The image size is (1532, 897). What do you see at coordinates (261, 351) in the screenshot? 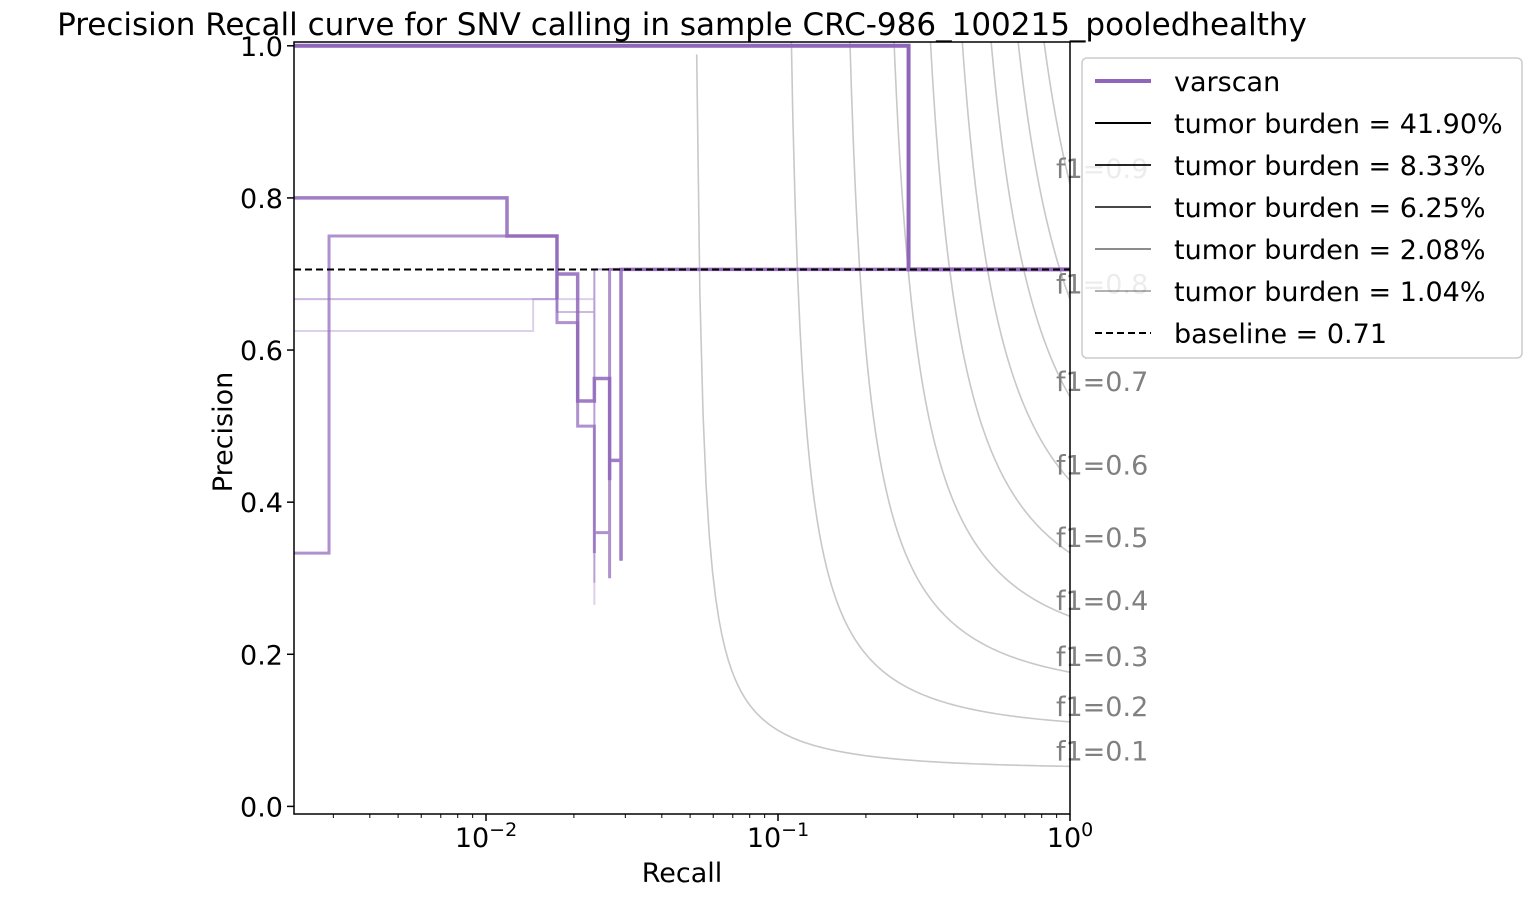
I see `y-tick-label: 0.6` at bounding box center [261, 351].